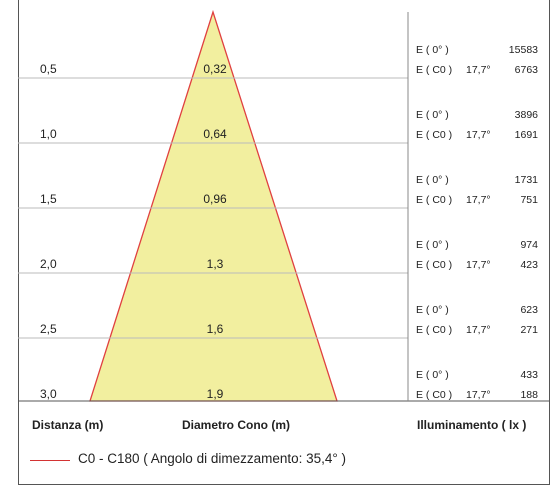 Image resolution: width=560 pixels, height=498 pixels. I want to click on e0-illuminance-value: 1731, so click(526, 180).